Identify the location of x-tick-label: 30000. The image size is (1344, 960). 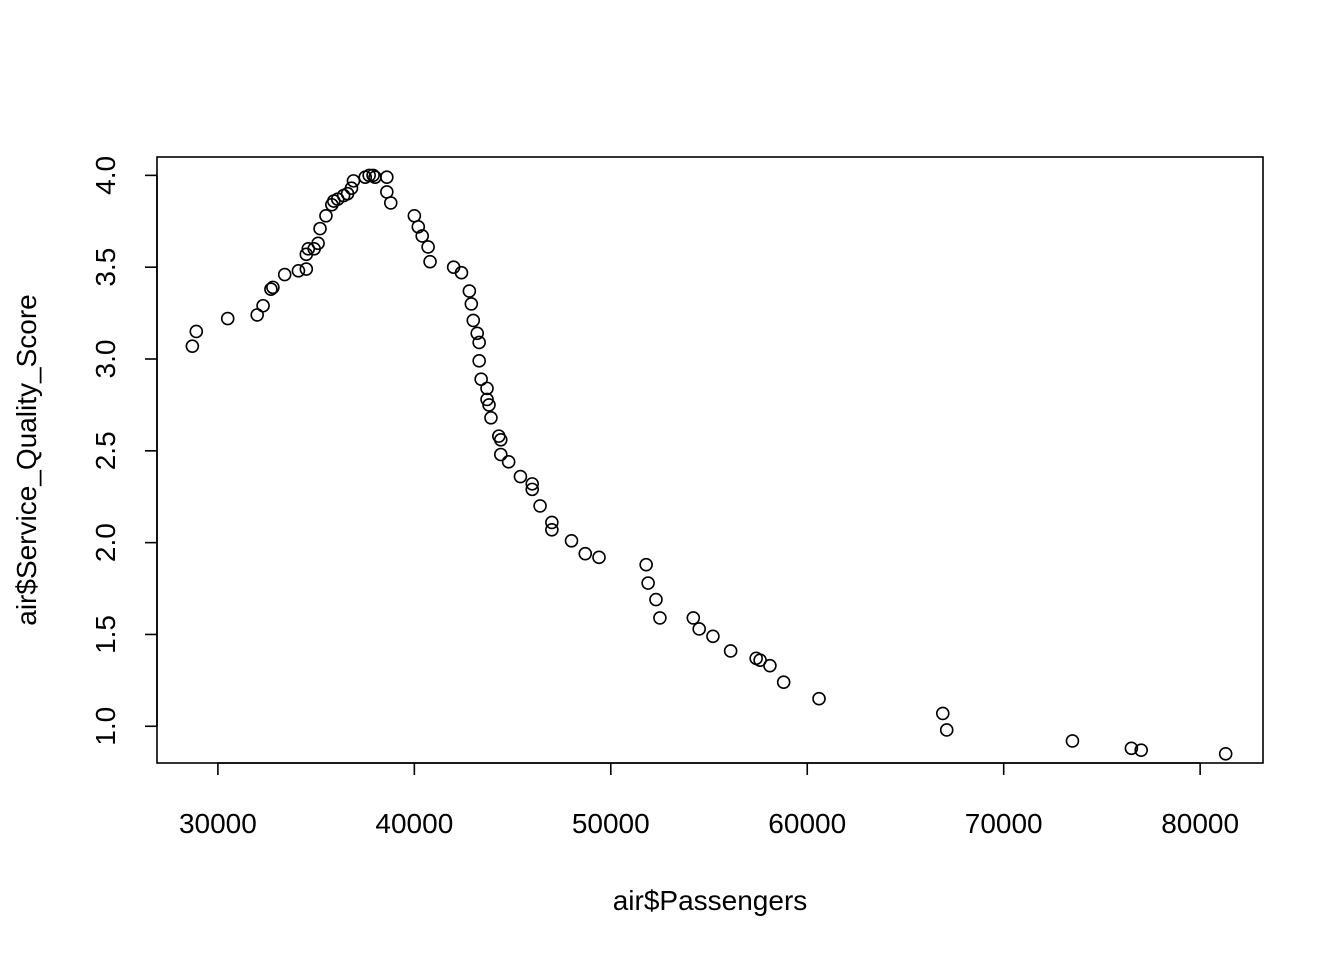
(218, 823).